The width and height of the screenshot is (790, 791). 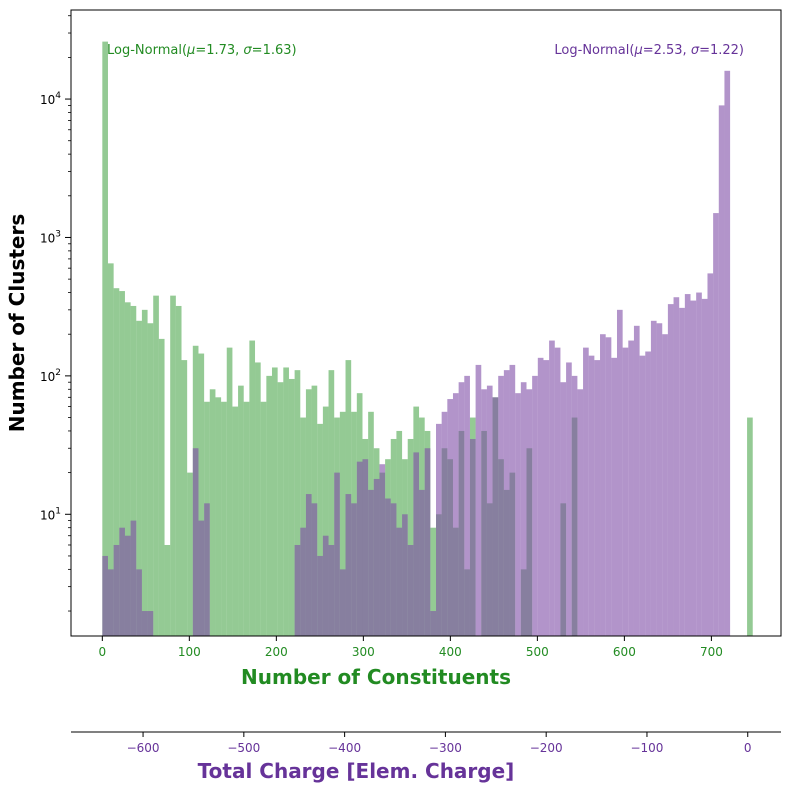 I want to click on x-tick-label-2: 200, so click(x=276, y=652).